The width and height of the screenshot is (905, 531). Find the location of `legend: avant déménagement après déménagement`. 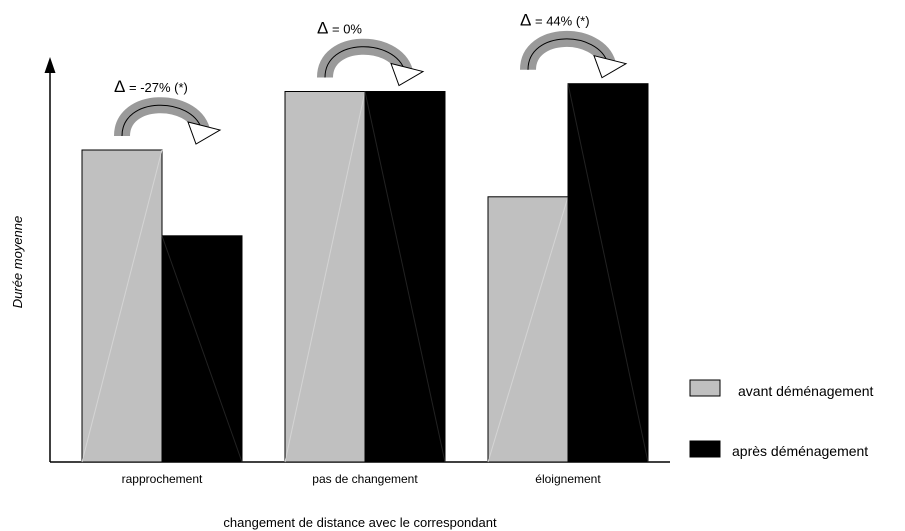

legend: avant déménagement après déménagement is located at coordinates (781, 419).